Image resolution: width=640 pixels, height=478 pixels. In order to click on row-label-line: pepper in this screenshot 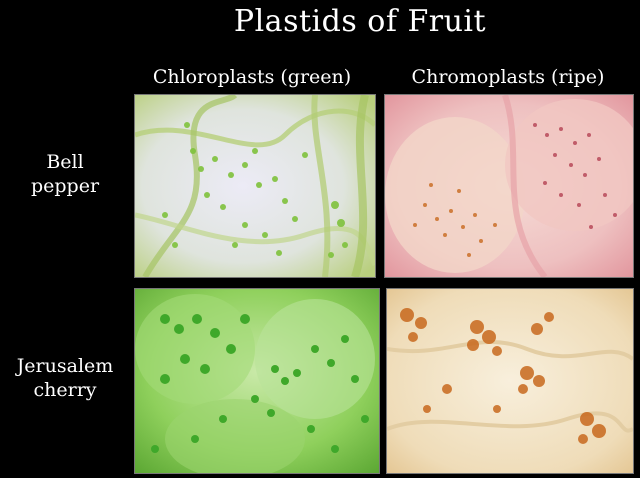, I will do `click(65, 186)`.